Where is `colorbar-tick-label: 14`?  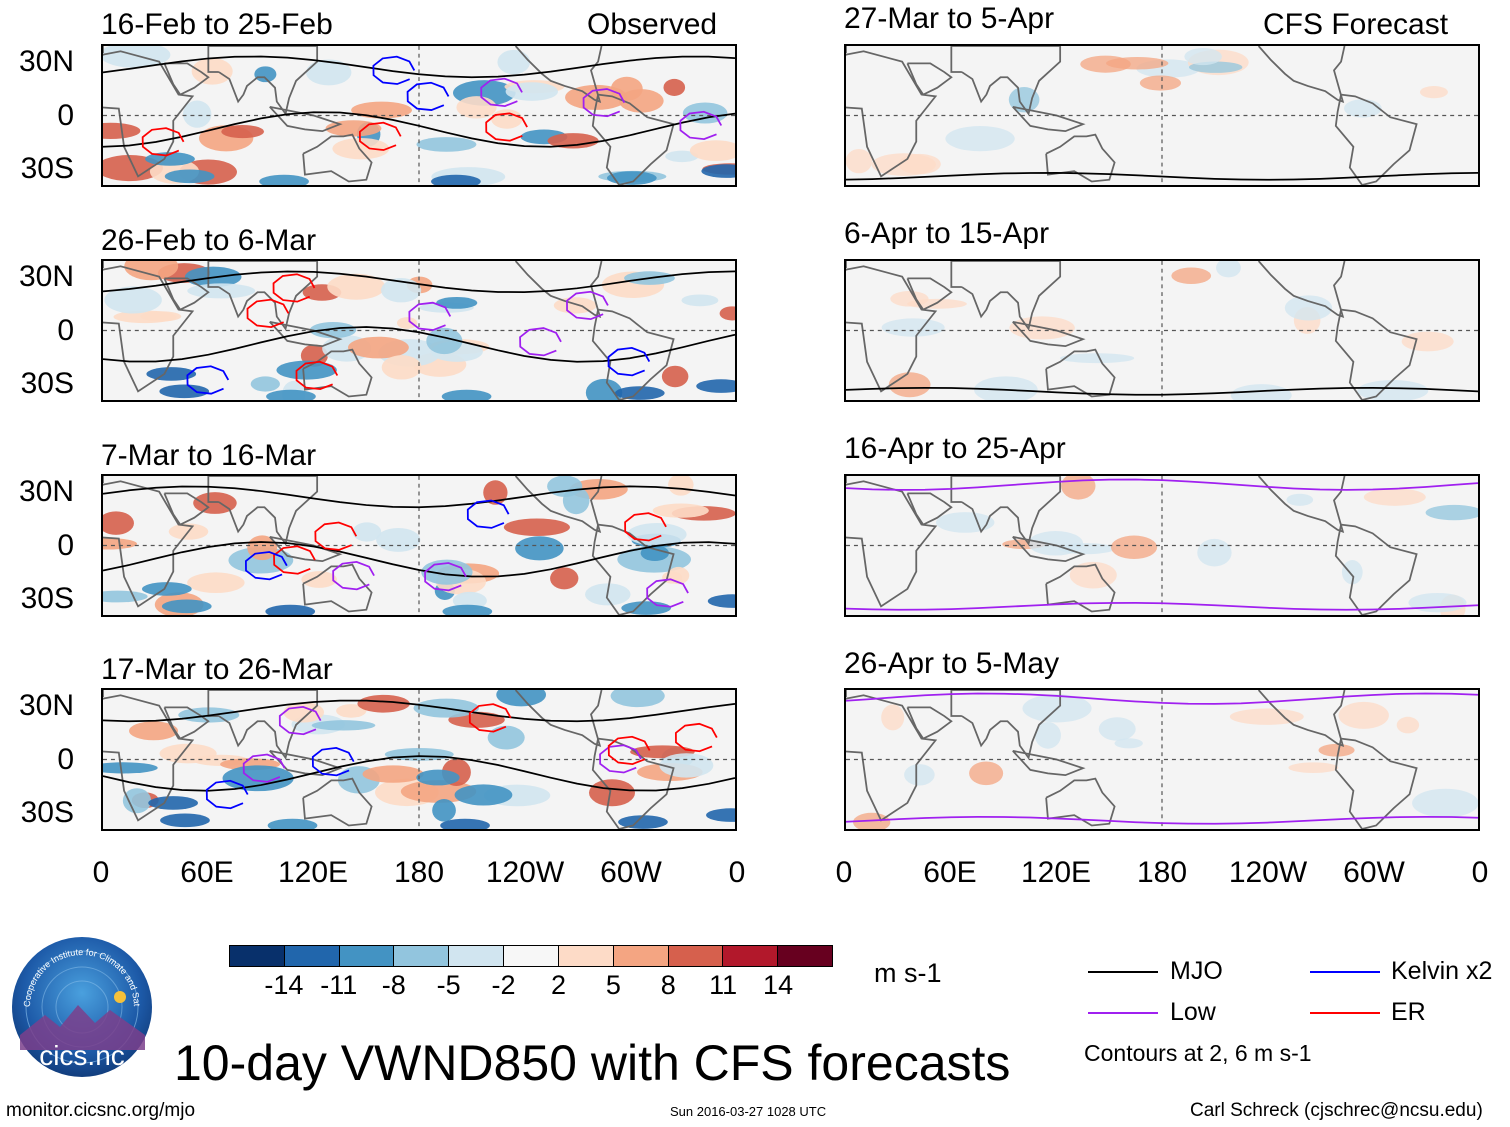
colorbar-tick-label: 14 is located at coordinates (778, 985).